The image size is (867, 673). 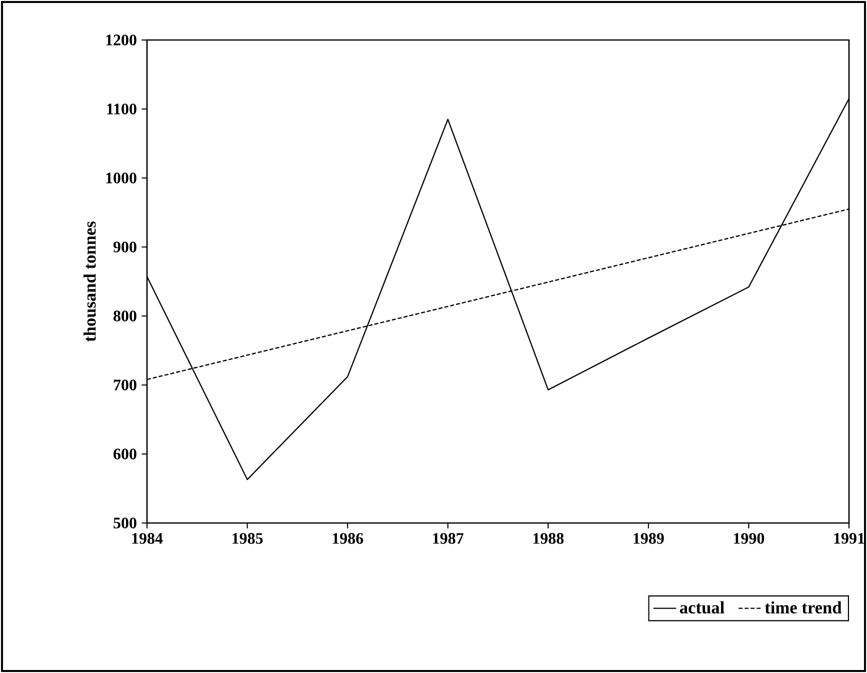 I want to click on y-axis-title: thousand tonnes, so click(x=90, y=281).